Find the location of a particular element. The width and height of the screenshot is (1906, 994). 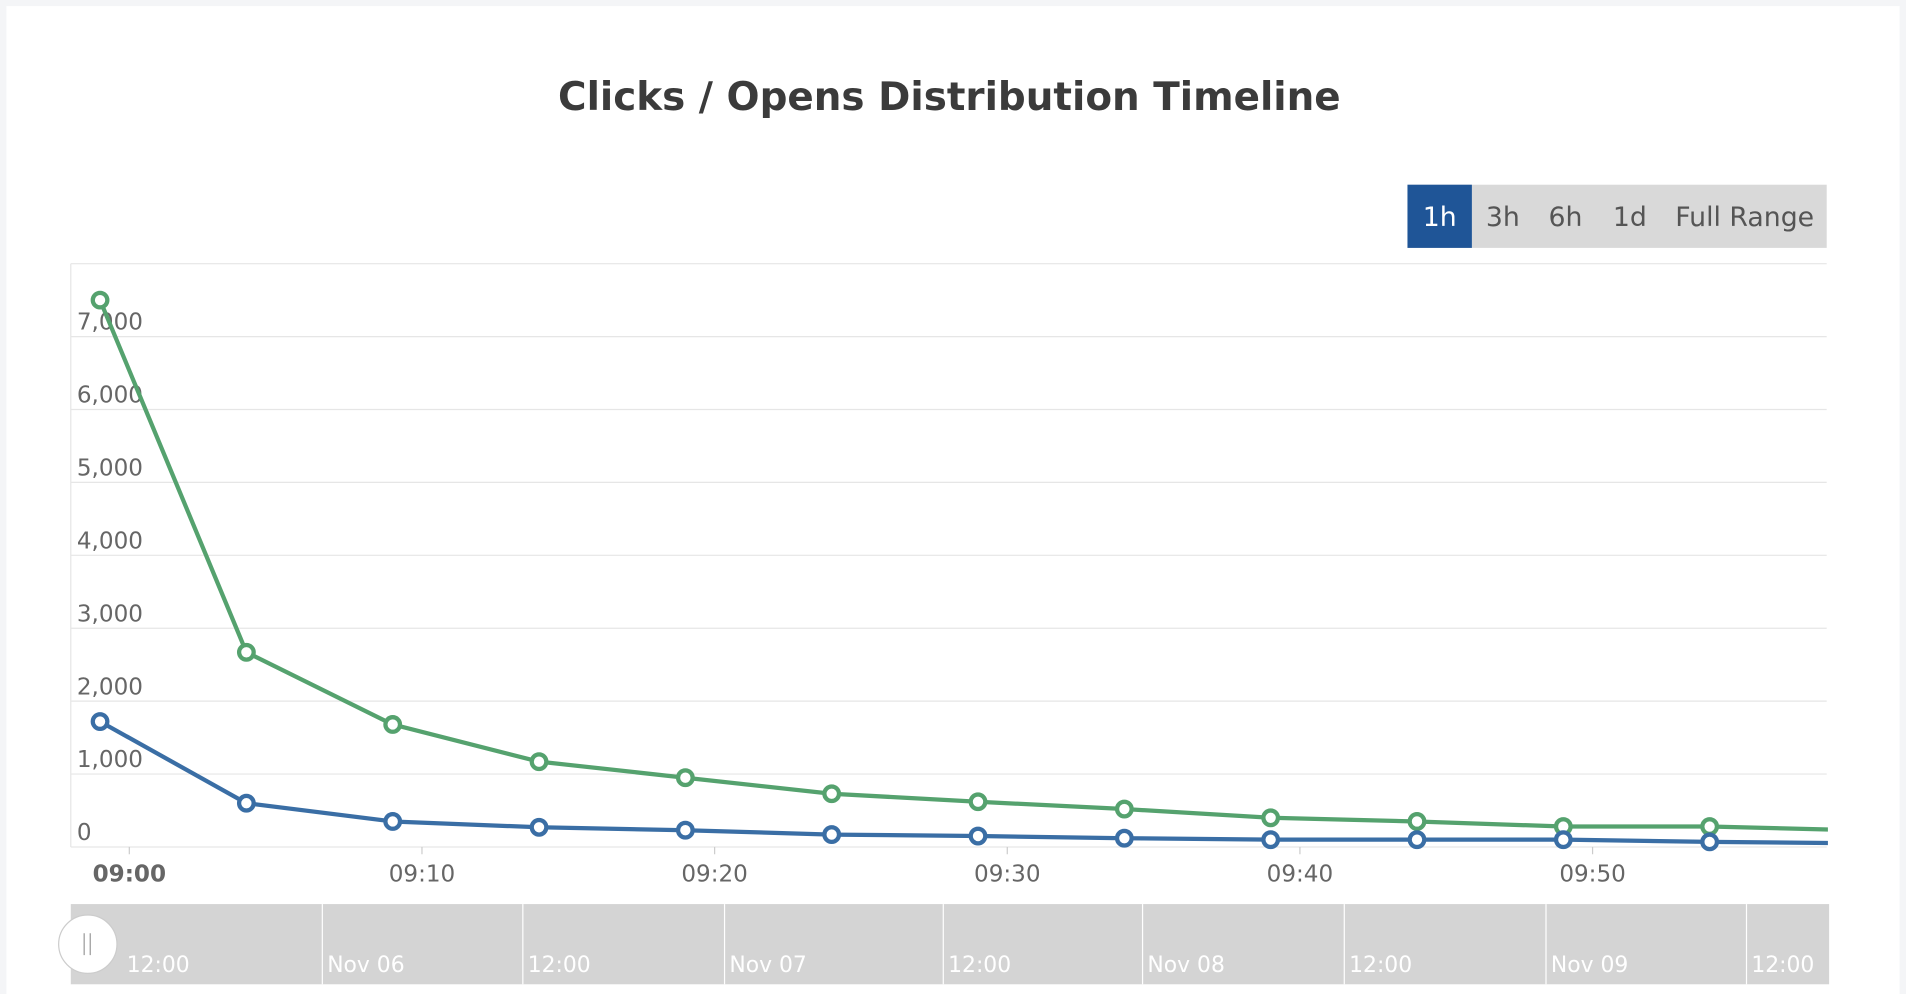

x-tick-label: 09:30 is located at coordinates (1007, 874).